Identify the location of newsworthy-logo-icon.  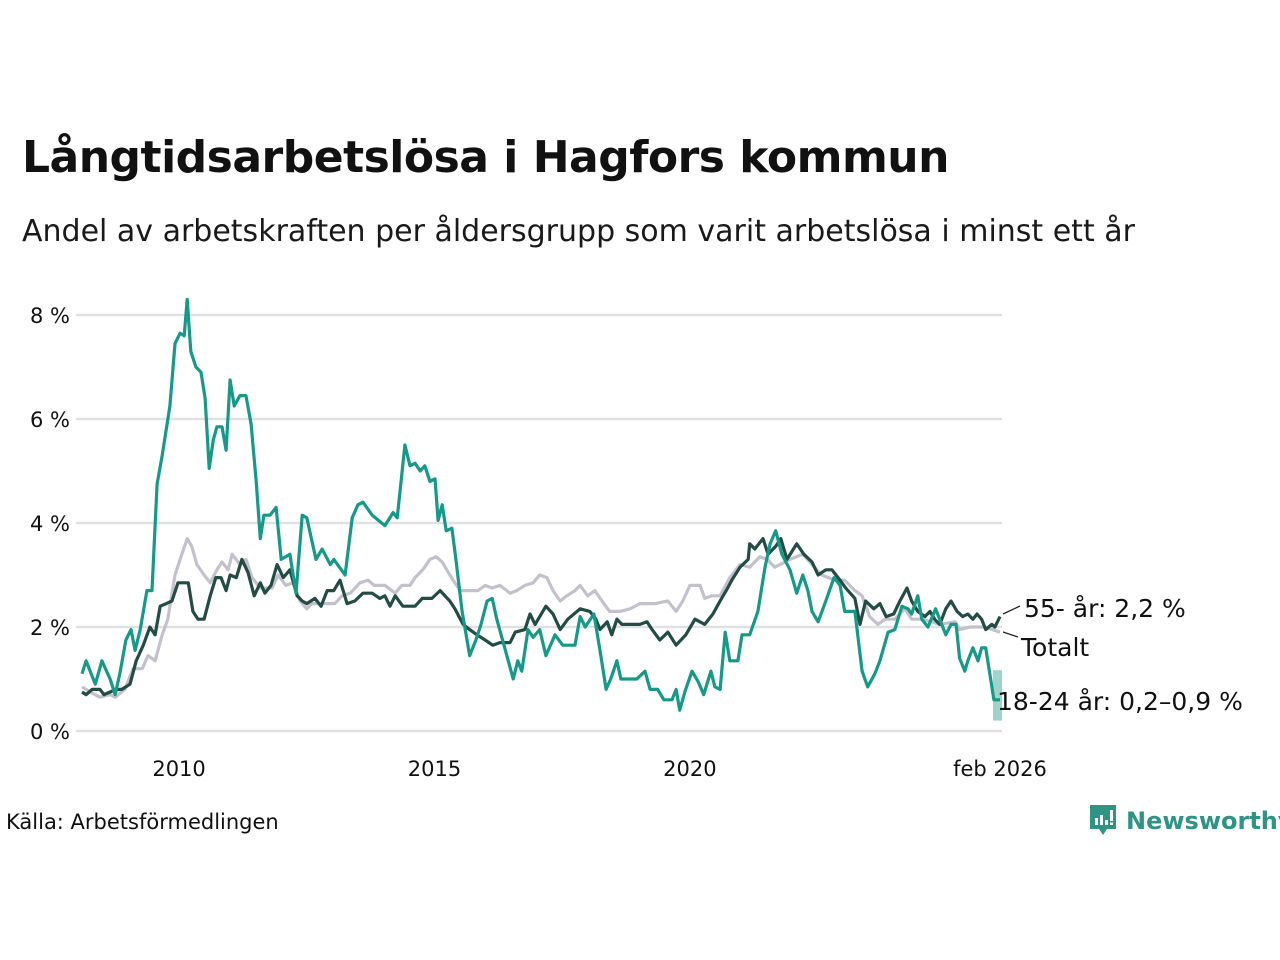
(1103, 820).